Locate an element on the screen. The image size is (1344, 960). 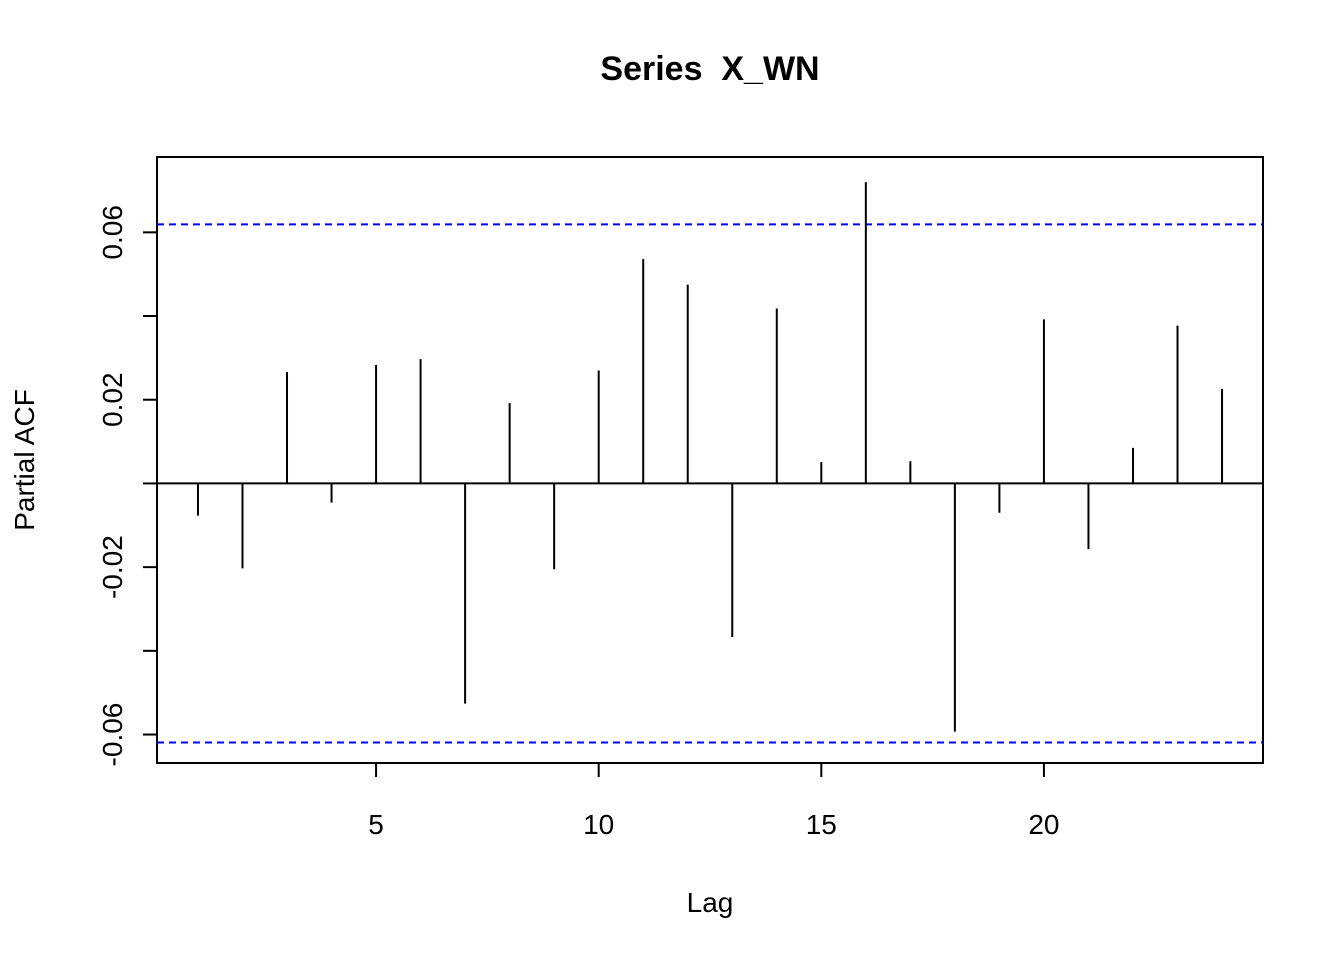
y-tick-label: -0.02 is located at coordinates (112, 567).